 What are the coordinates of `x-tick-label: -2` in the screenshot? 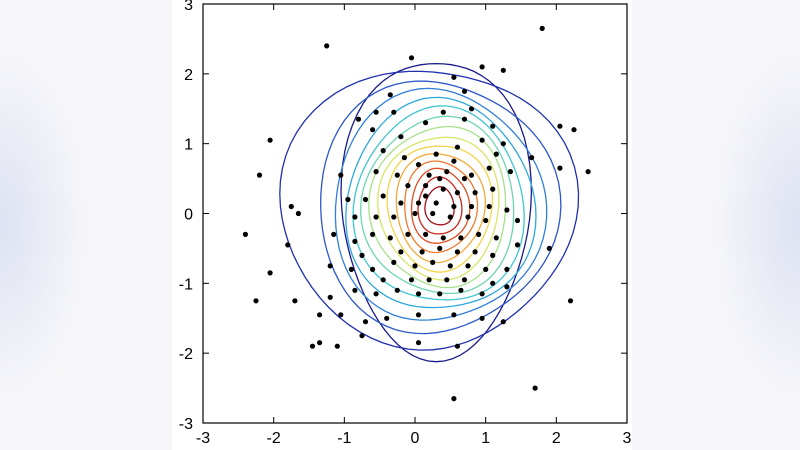 It's located at (274, 438).